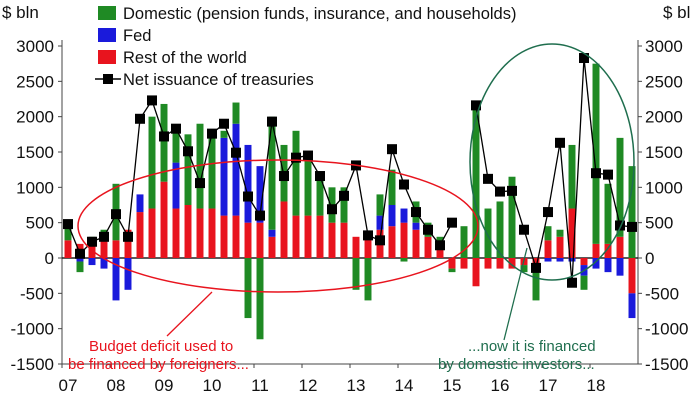 Image resolution: width=700 pixels, height=403 pixels. Describe the element at coordinates (35, 187) in the screenshot. I see `y-tick-label-left: 1000` at that location.